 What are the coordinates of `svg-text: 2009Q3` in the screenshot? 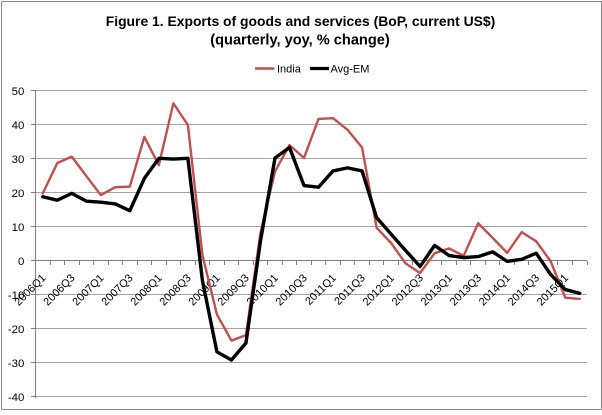 It's located at (234, 290).